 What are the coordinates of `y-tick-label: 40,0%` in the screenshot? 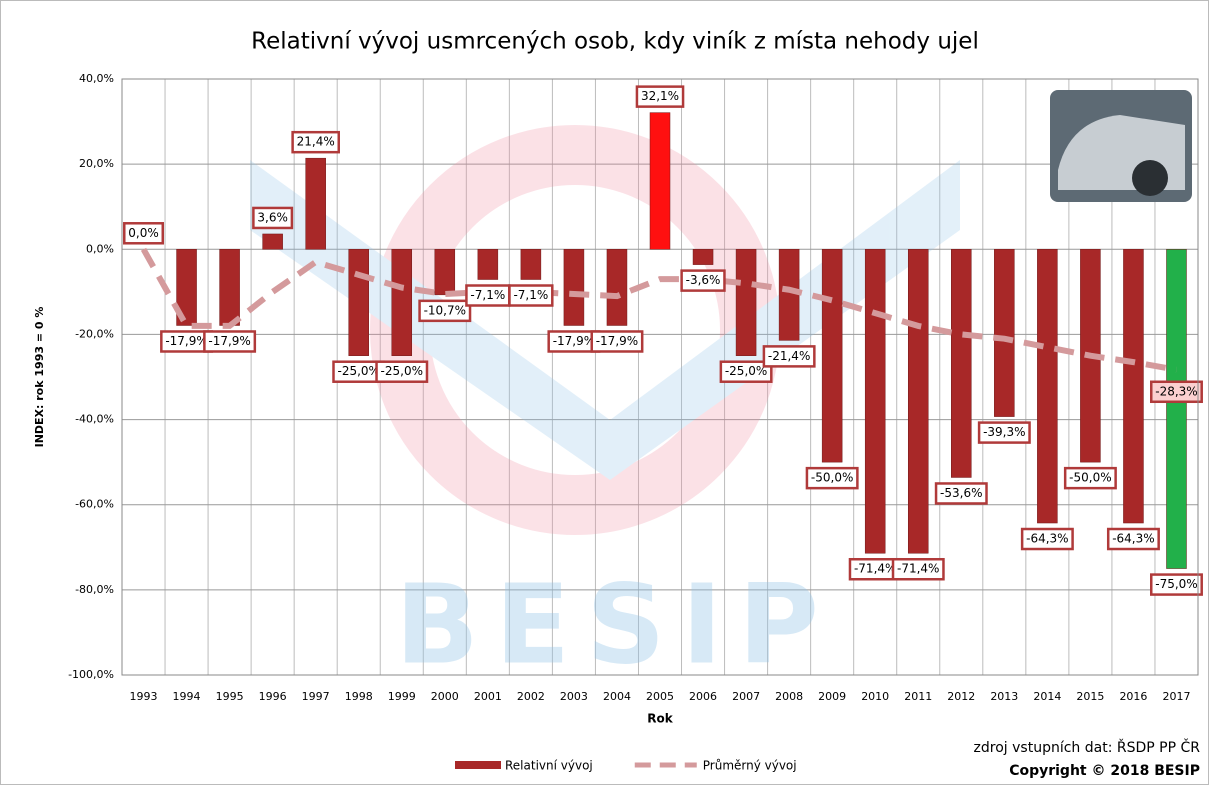 It's located at (96, 78).